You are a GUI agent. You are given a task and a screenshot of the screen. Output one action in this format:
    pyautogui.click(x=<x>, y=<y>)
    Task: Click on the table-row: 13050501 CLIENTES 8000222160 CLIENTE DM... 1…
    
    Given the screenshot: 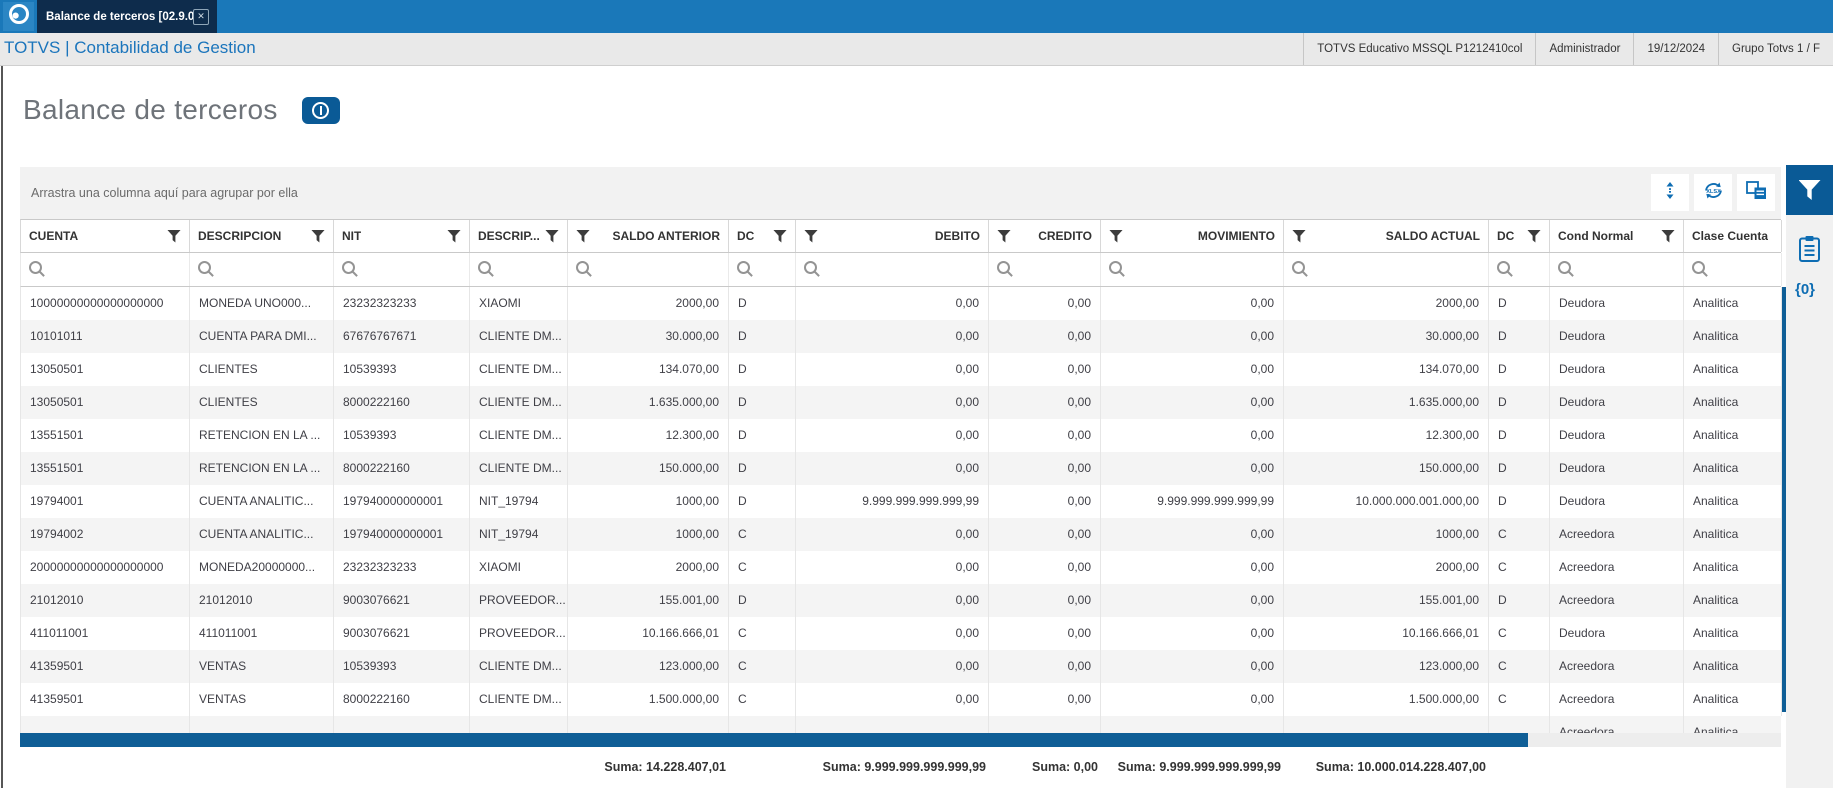 What is the action you would take?
    pyautogui.click(x=901, y=402)
    